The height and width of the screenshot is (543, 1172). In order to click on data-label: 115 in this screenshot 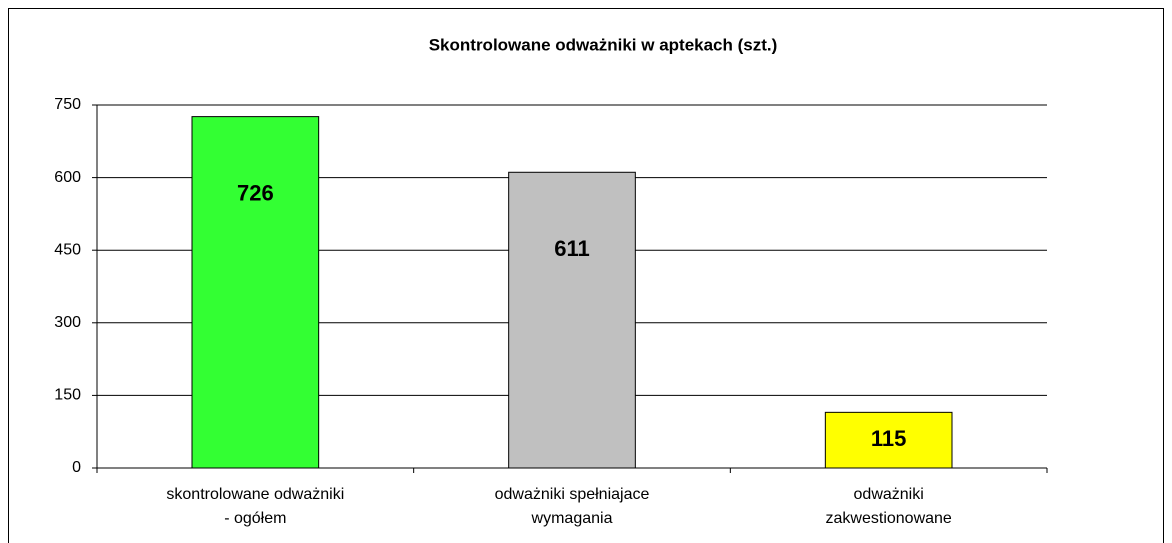, I will do `click(889, 438)`.